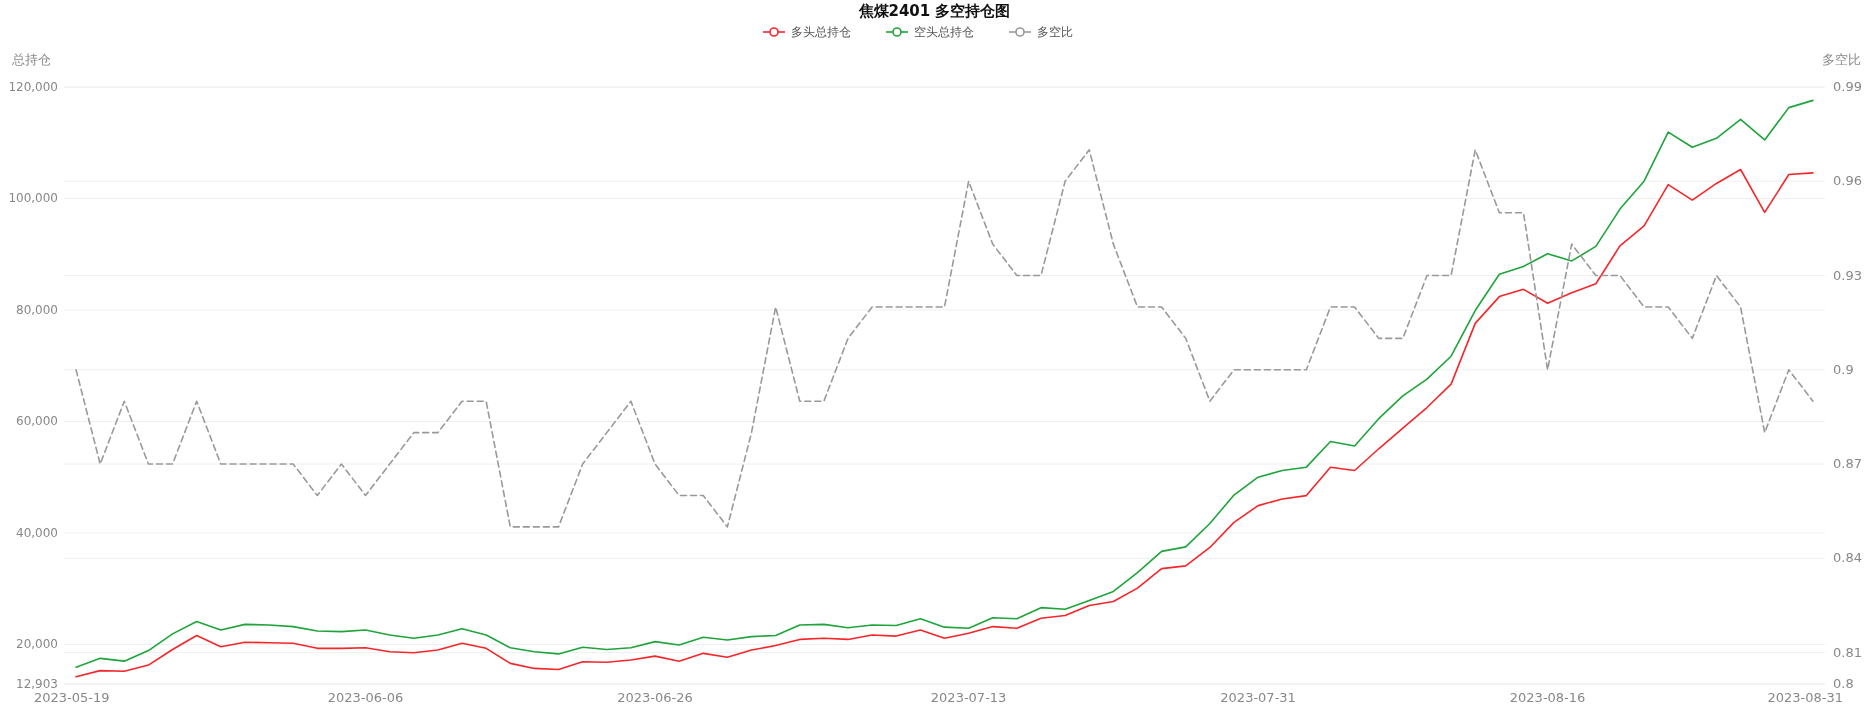  What do you see at coordinates (934, 11) in the screenshot?
I see `chart-title: 焦煤2401 多空持仓图` at bounding box center [934, 11].